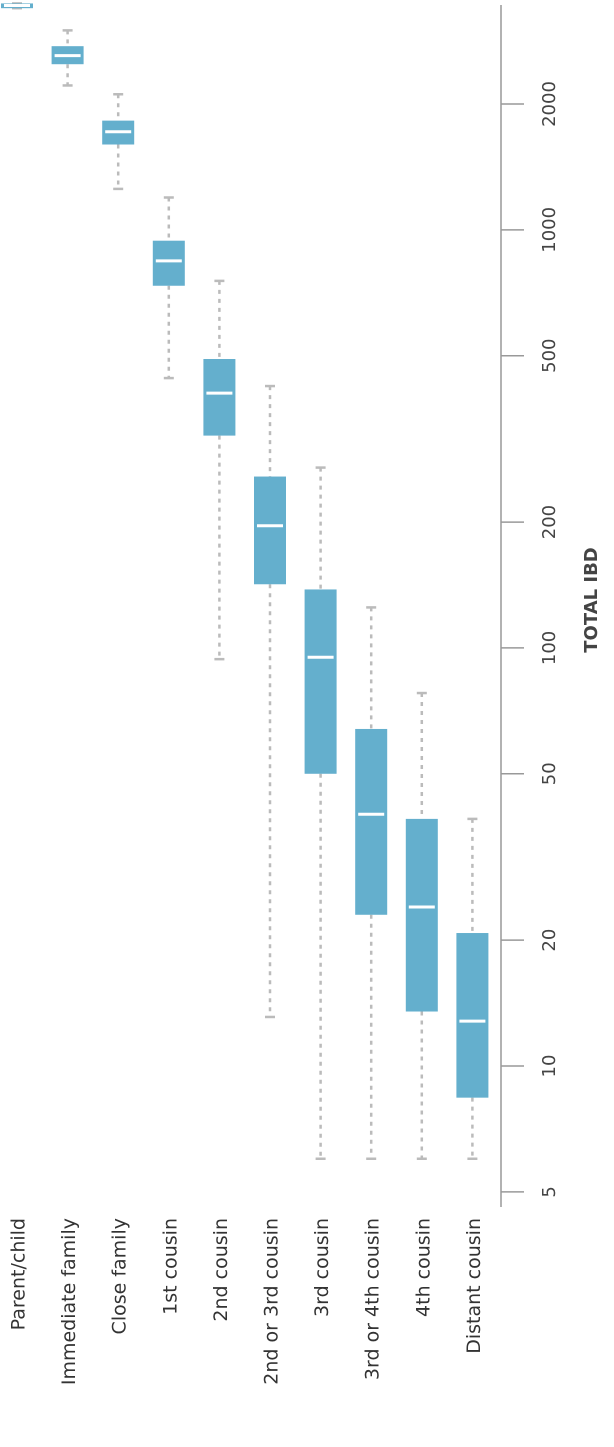 The height and width of the screenshot is (1447, 614). I want to click on category-label: 4th cousin, so click(423, 1267).